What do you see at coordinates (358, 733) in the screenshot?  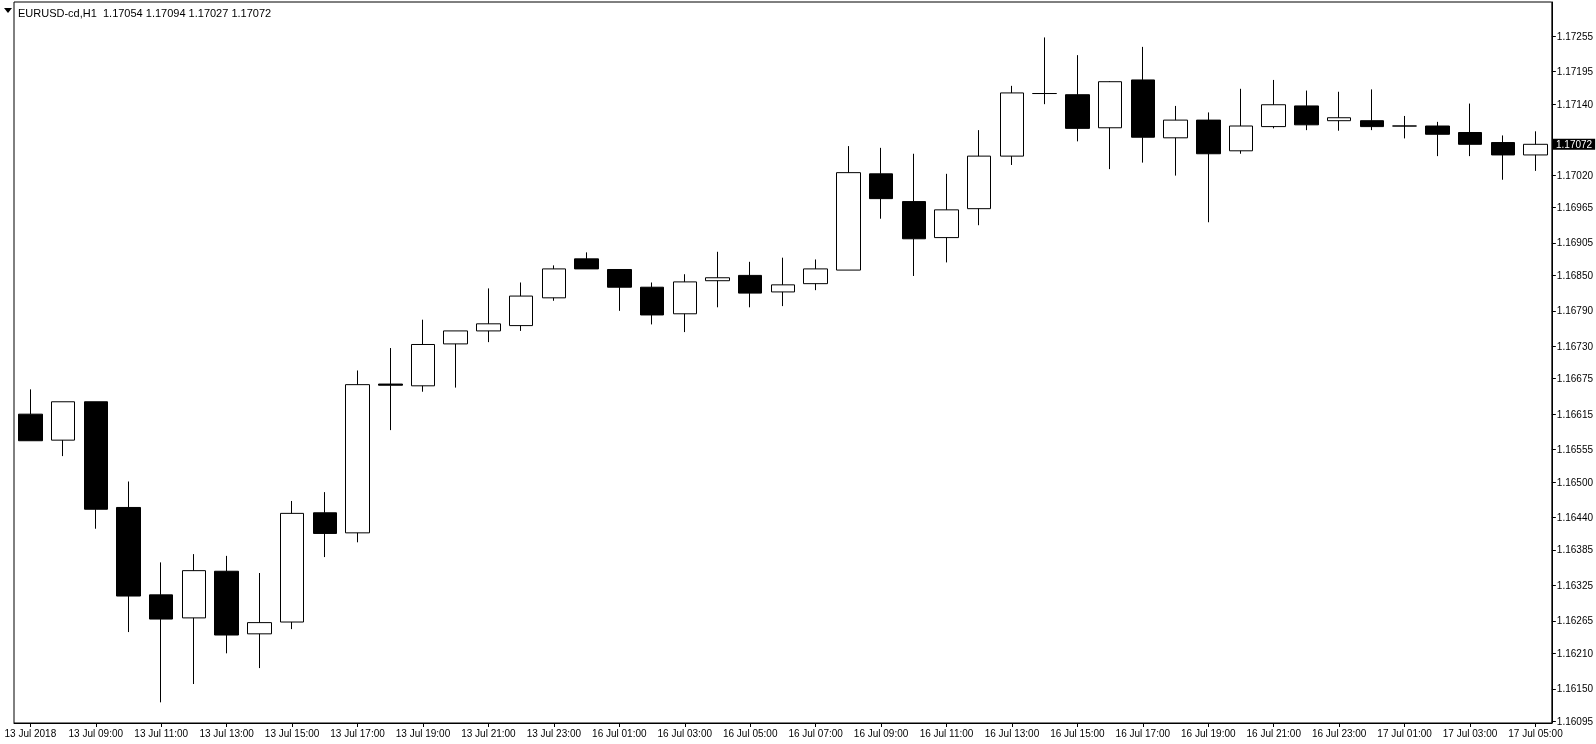 I see `x-tick-label: 13 Jul 17:00` at bounding box center [358, 733].